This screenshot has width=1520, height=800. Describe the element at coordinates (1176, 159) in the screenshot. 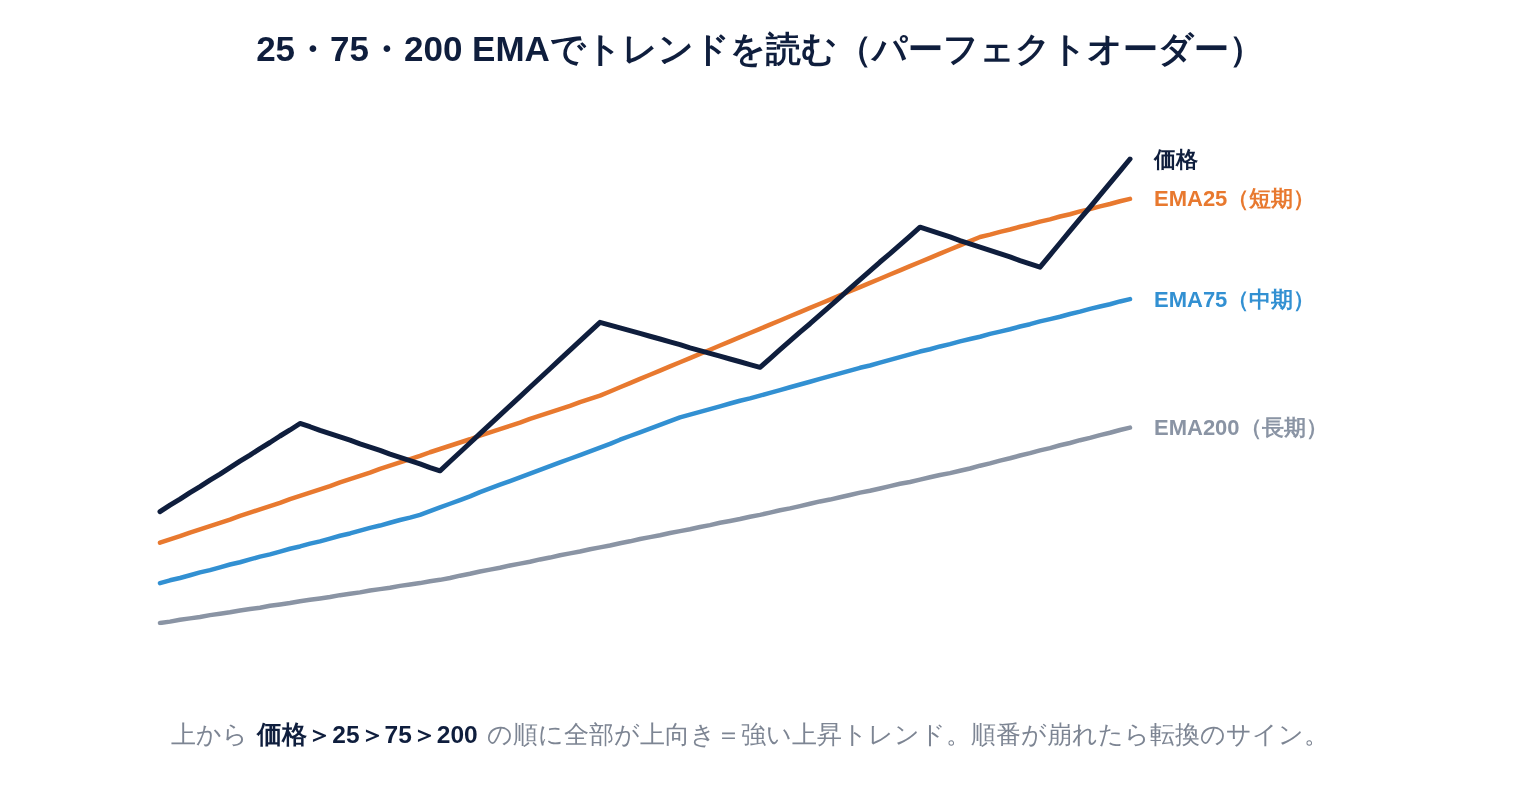

I see `series-label: 価格` at that location.